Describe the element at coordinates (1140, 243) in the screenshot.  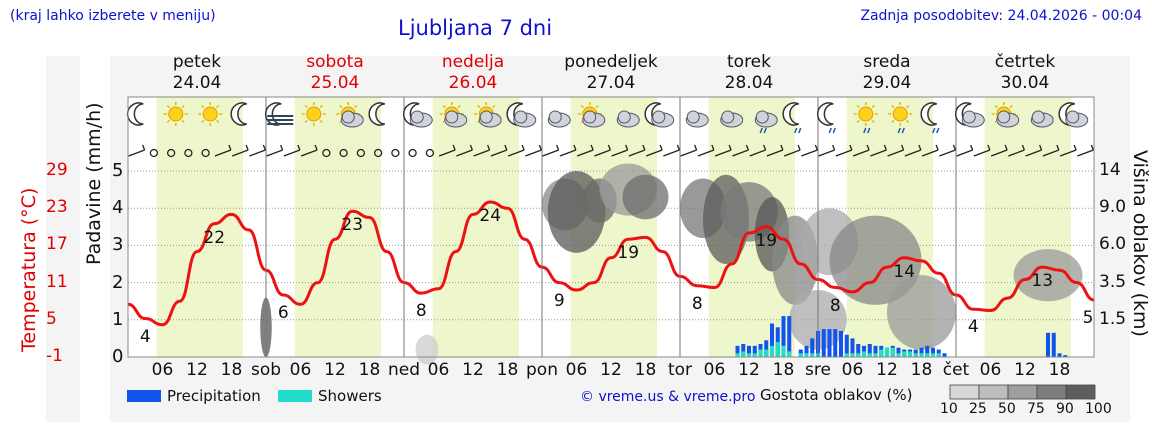
I see `cloud-height-axis-title: Višina oblakov (km)` at that location.